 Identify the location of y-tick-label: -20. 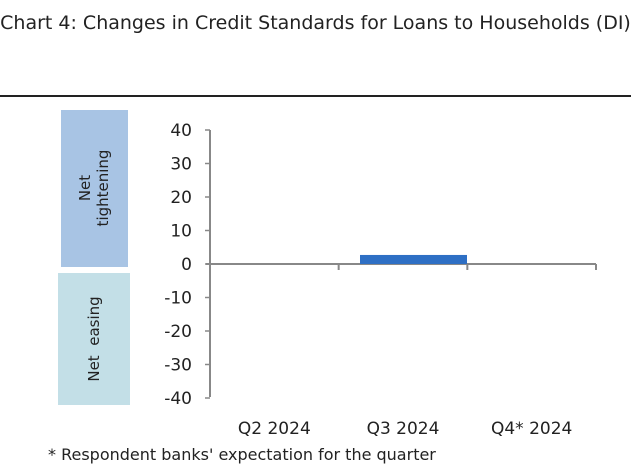
(178, 332).